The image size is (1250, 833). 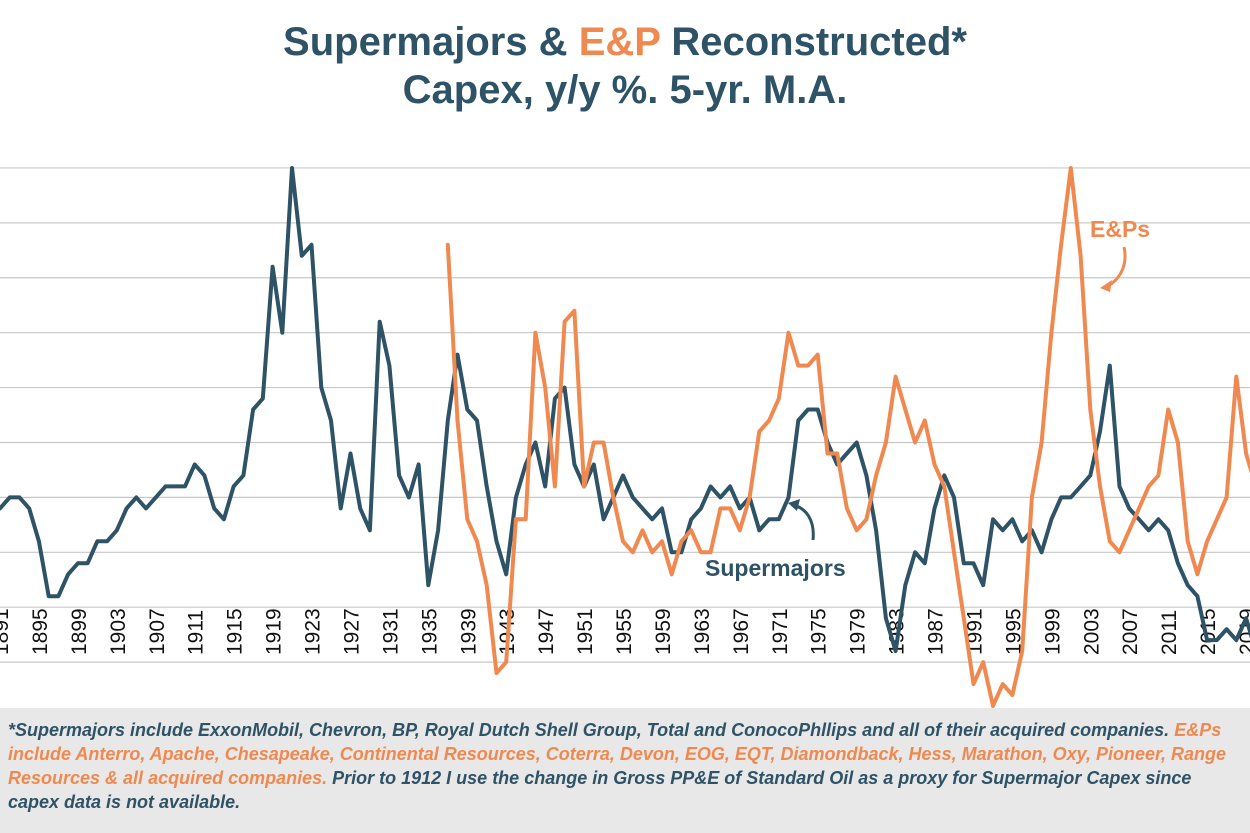 What do you see at coordinates (1169, 632) in the screenshot?
I see `x-tick-label-2011: 2011` at bounding box center [1169, 632].